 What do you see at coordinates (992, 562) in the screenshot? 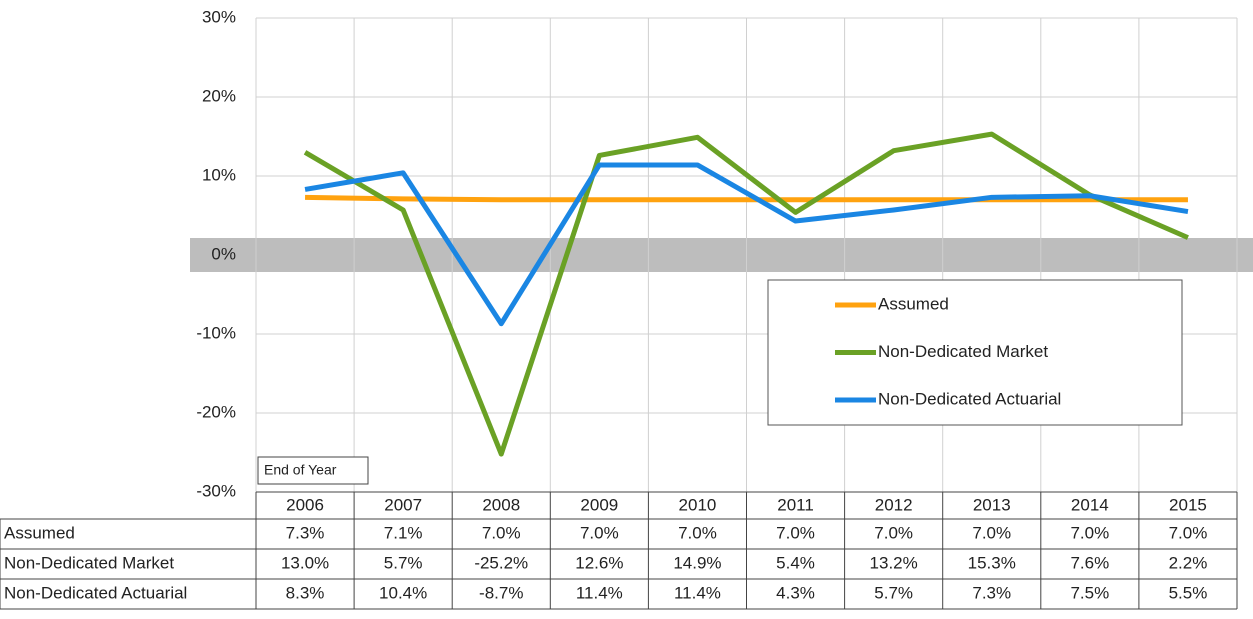
I see `table-value: 15.3%` at bounding box center [992, 562].